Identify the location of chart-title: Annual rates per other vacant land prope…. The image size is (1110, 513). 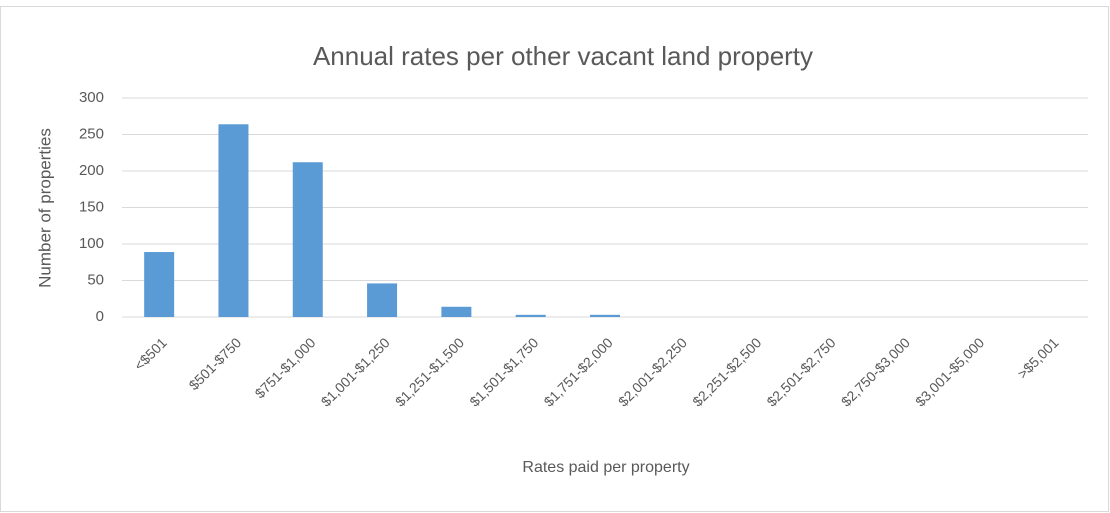
(563, 56).